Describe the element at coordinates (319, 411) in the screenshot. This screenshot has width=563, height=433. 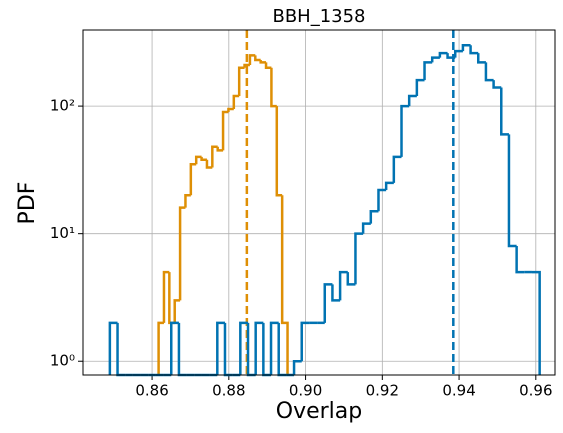
I see `x-axis-label: Overlap` at that location.